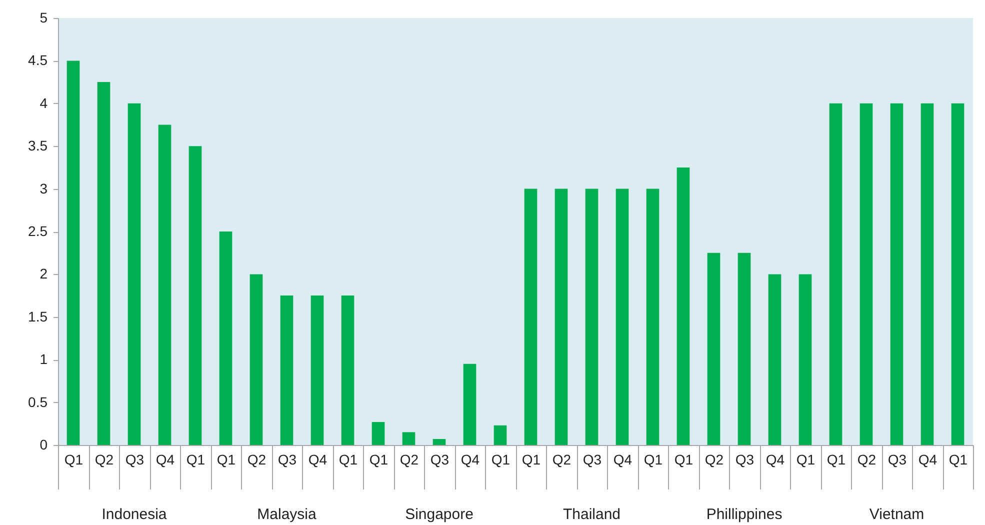  I want to click on text: Indonesia, so click(135, 514).